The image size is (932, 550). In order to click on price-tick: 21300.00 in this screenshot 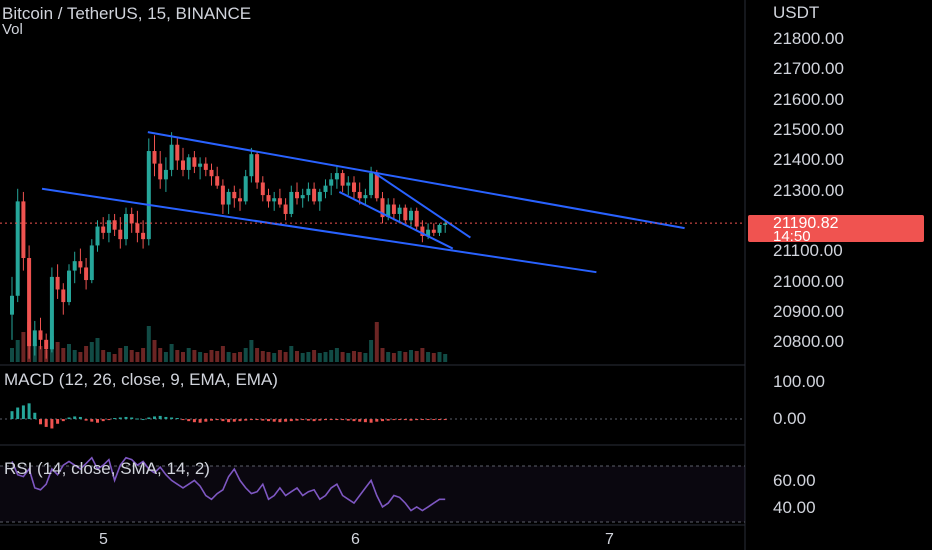, I will do `click(808, 190)`.